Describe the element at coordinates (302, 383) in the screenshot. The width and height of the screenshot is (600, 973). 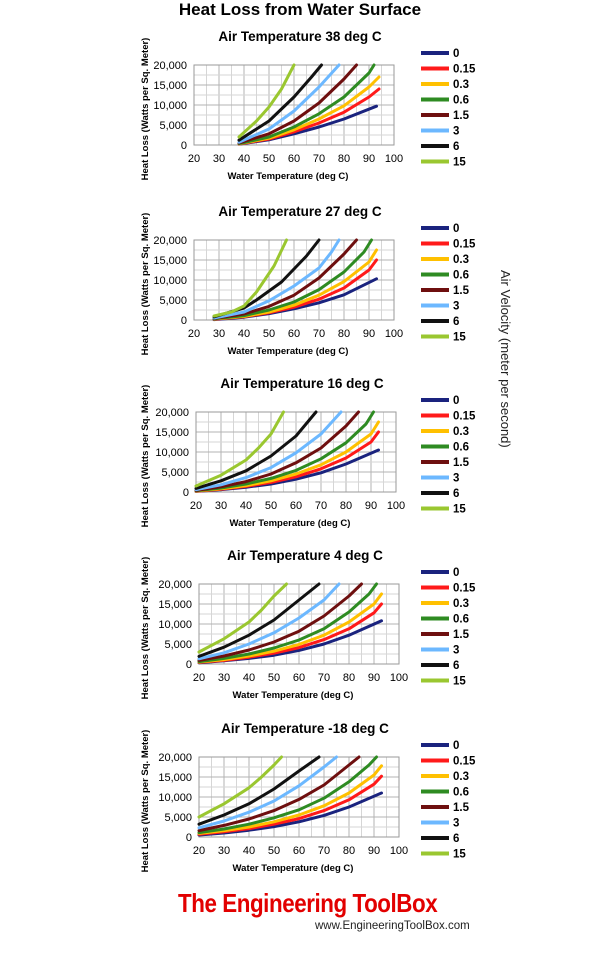
I see `chart-title: Air Temperature 16 deg C` at that location.